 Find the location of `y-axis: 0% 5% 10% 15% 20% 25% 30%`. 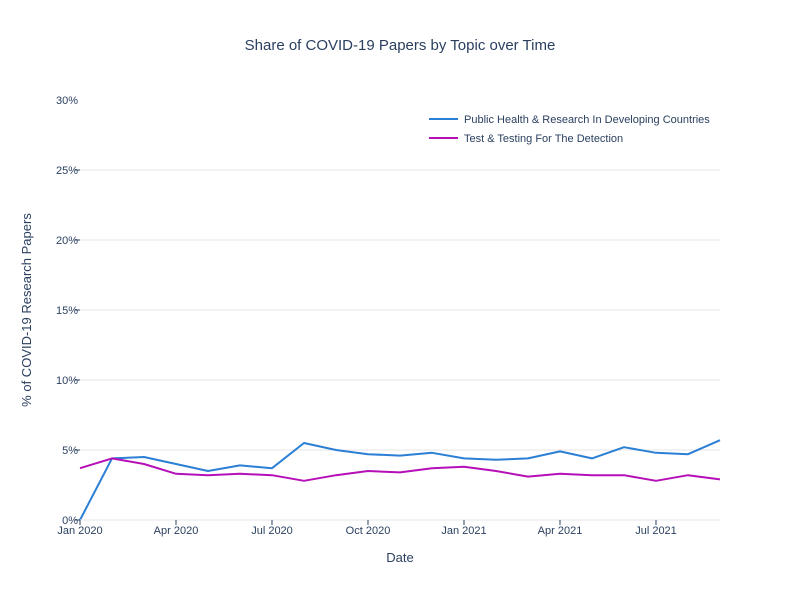

y-axis: 0% 5% 10% 15% 20% 25% 30% is located at coordinates (68, 311).